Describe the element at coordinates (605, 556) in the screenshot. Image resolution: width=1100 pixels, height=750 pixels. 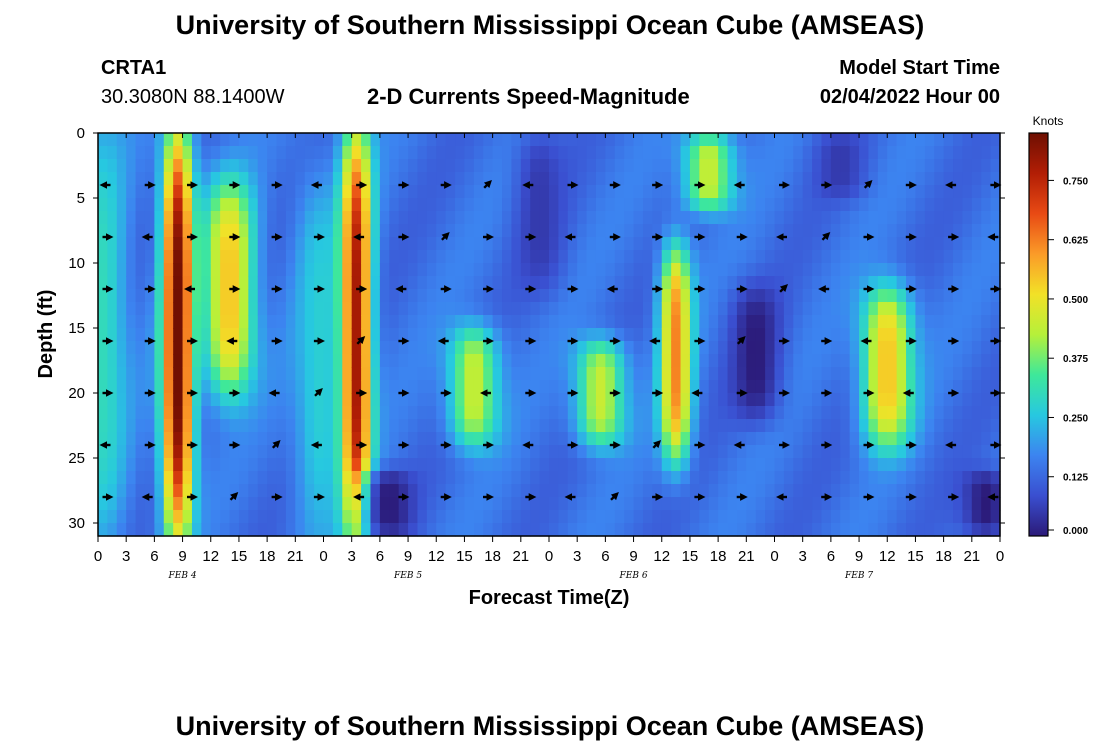
I see `x-tick-label: 6` at that location.